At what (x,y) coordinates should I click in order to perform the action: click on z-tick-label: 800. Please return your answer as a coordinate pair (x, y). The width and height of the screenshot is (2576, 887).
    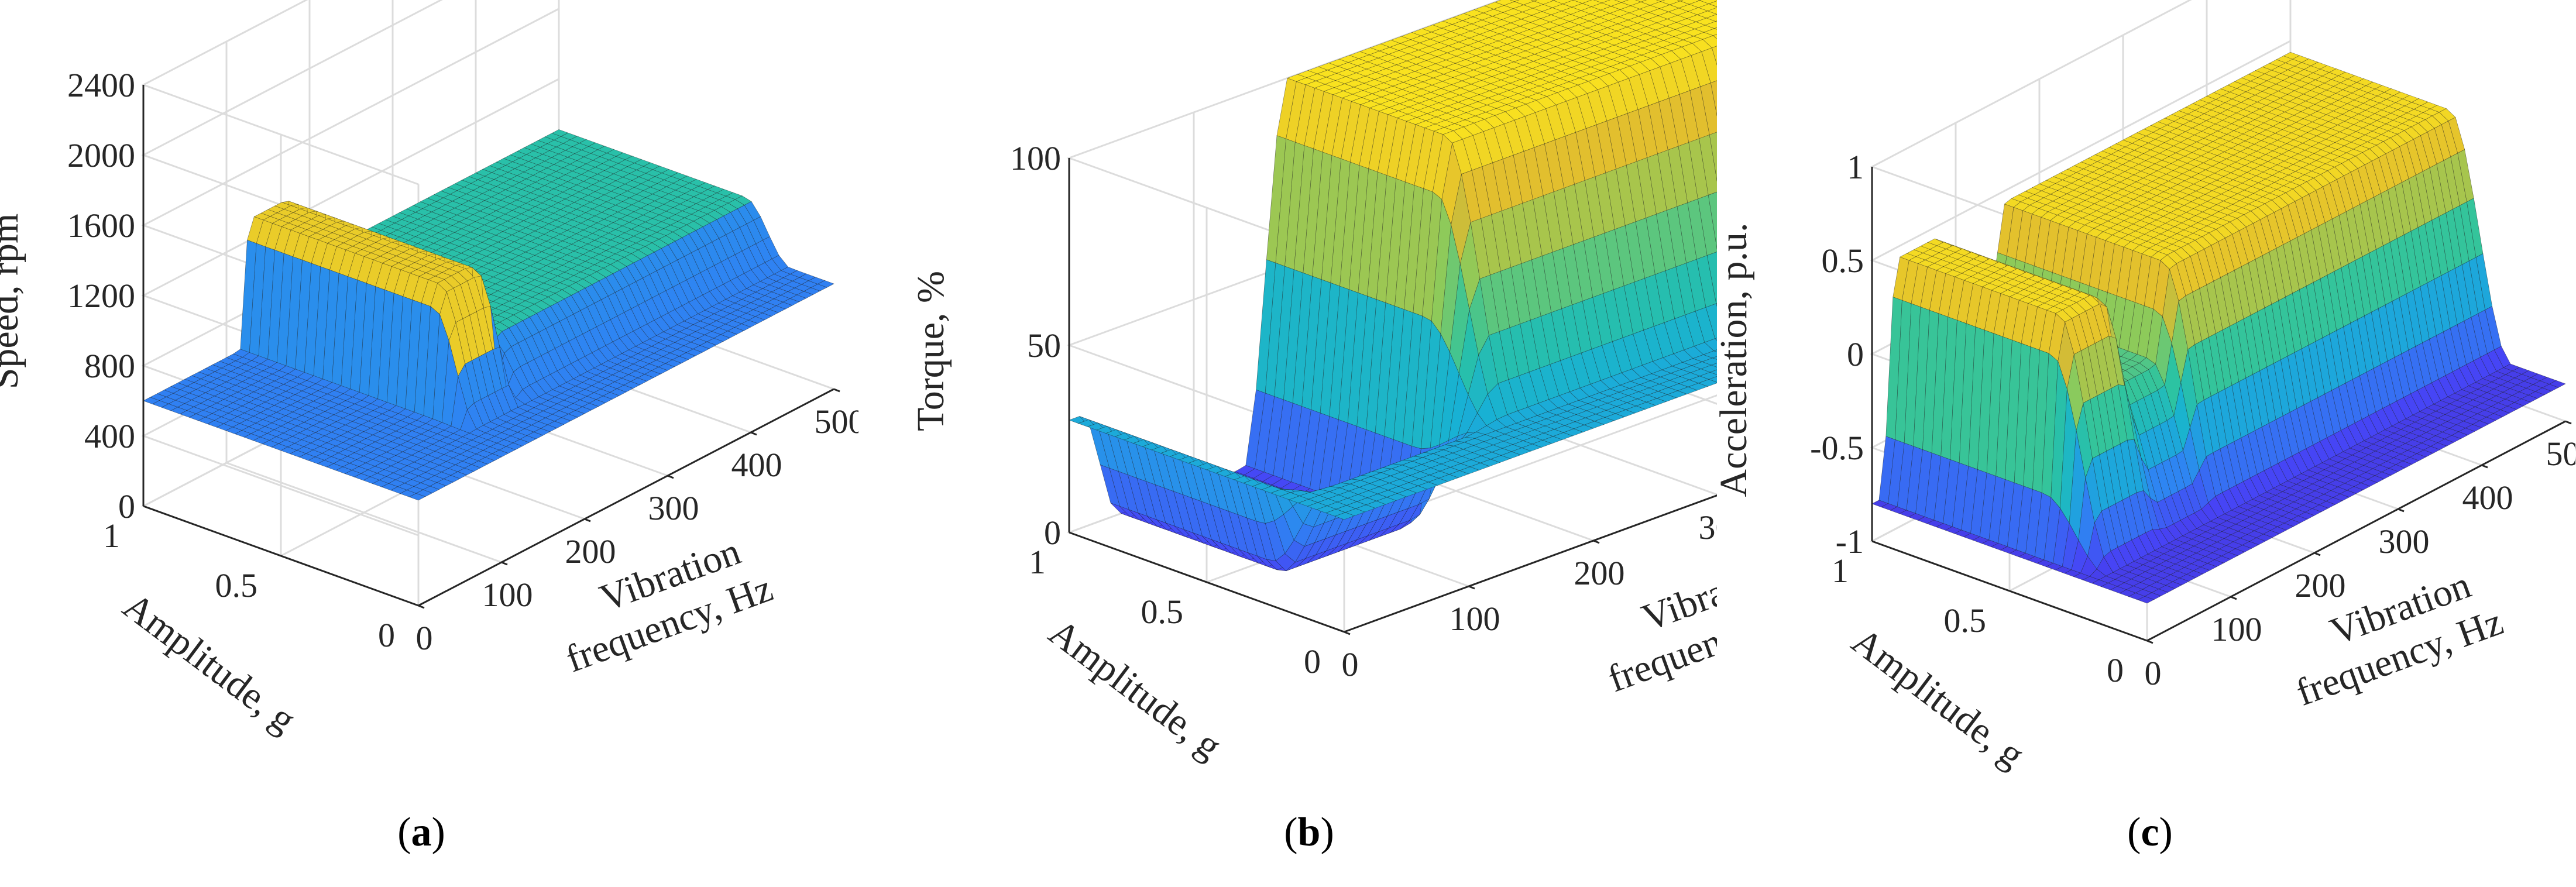
    Looking at the image, I should click on (109, 366).